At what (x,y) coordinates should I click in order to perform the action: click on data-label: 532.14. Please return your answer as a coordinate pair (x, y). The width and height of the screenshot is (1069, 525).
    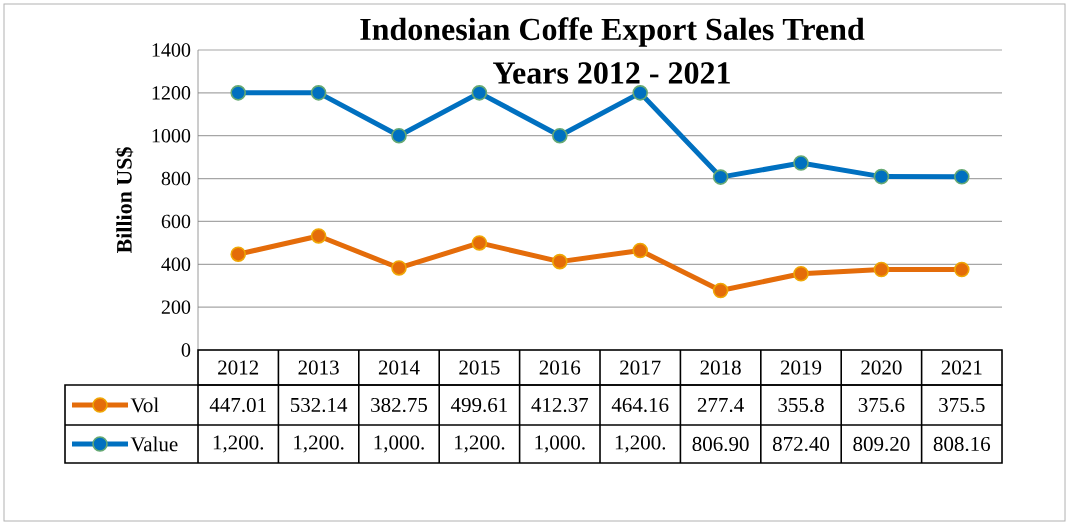
    Looking at the image, I should click on (319, 405).